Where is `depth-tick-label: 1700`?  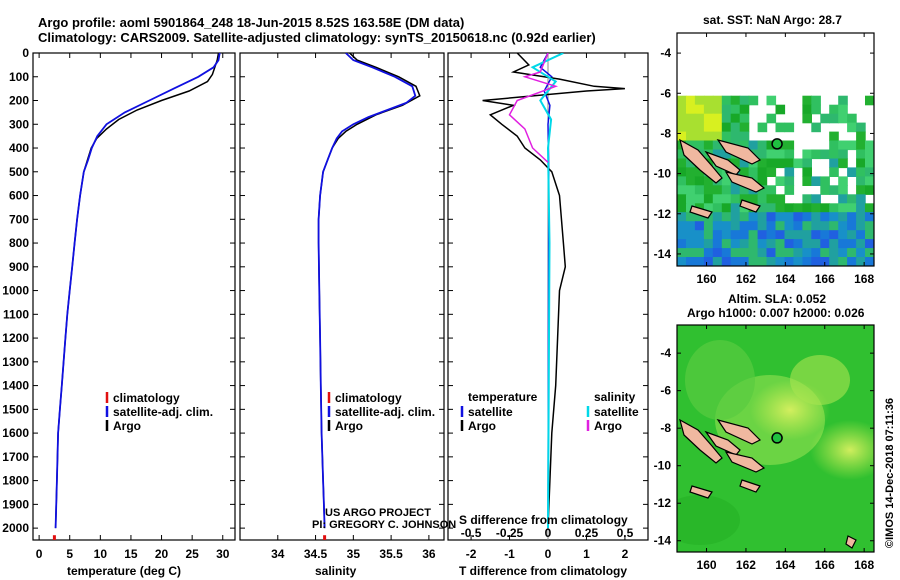 depth-tick-label: 1700 is located at coordinates (15, 457).